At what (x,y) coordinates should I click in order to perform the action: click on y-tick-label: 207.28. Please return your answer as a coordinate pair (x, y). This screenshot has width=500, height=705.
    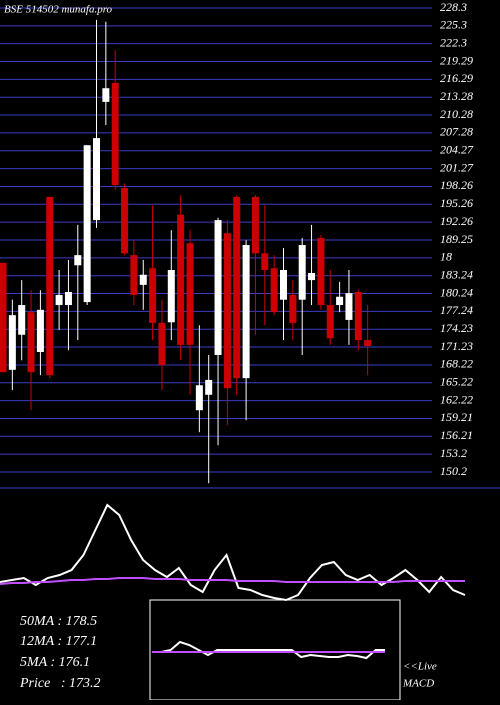
    Looking at the image, I should click on (456, 132).